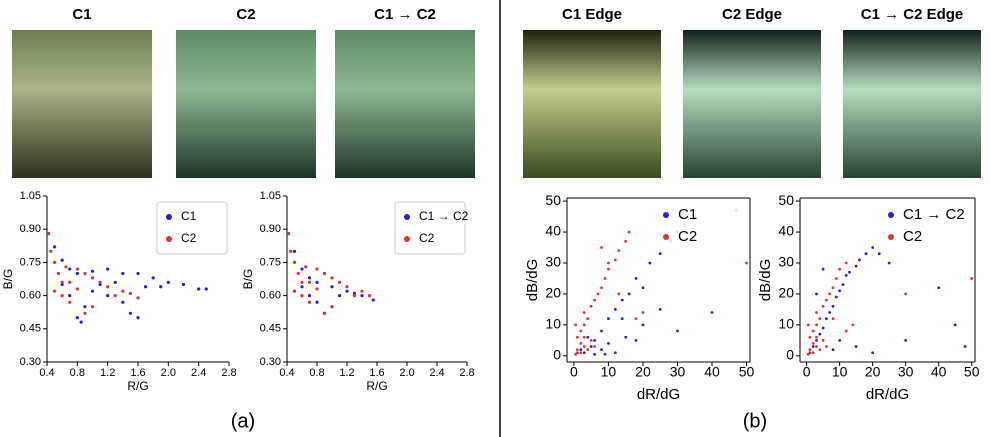 This screenshot has height=437, width=991. What do you see at coordinates (574, 372) in the screenshot?
I see `x-tick-label: 0` at bounding box center [574, 372].